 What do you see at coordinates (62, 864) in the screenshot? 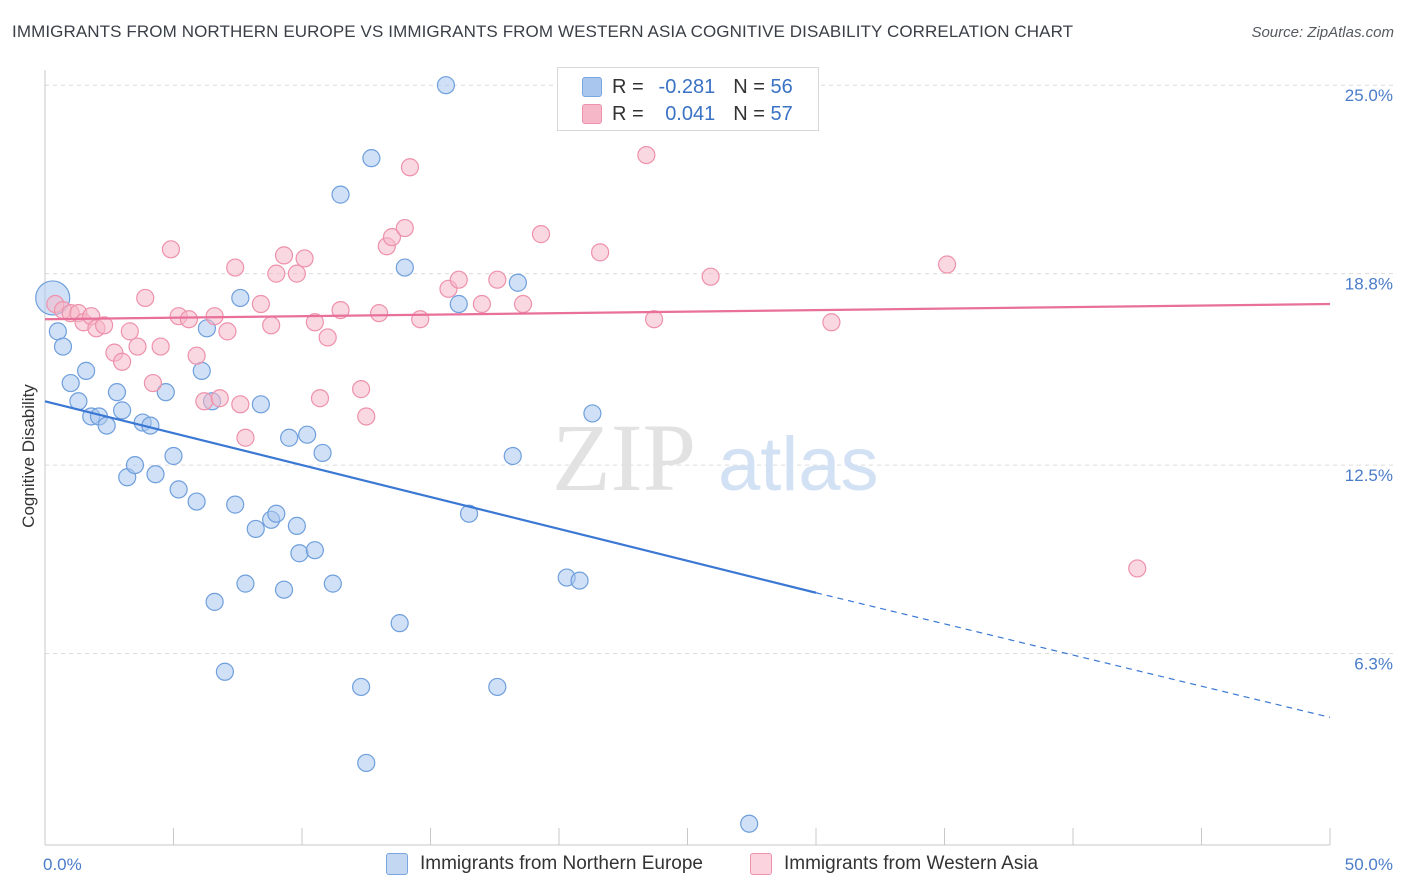
I see `x-tick-label-start: 0.0%` at bounding box center [62, 864].